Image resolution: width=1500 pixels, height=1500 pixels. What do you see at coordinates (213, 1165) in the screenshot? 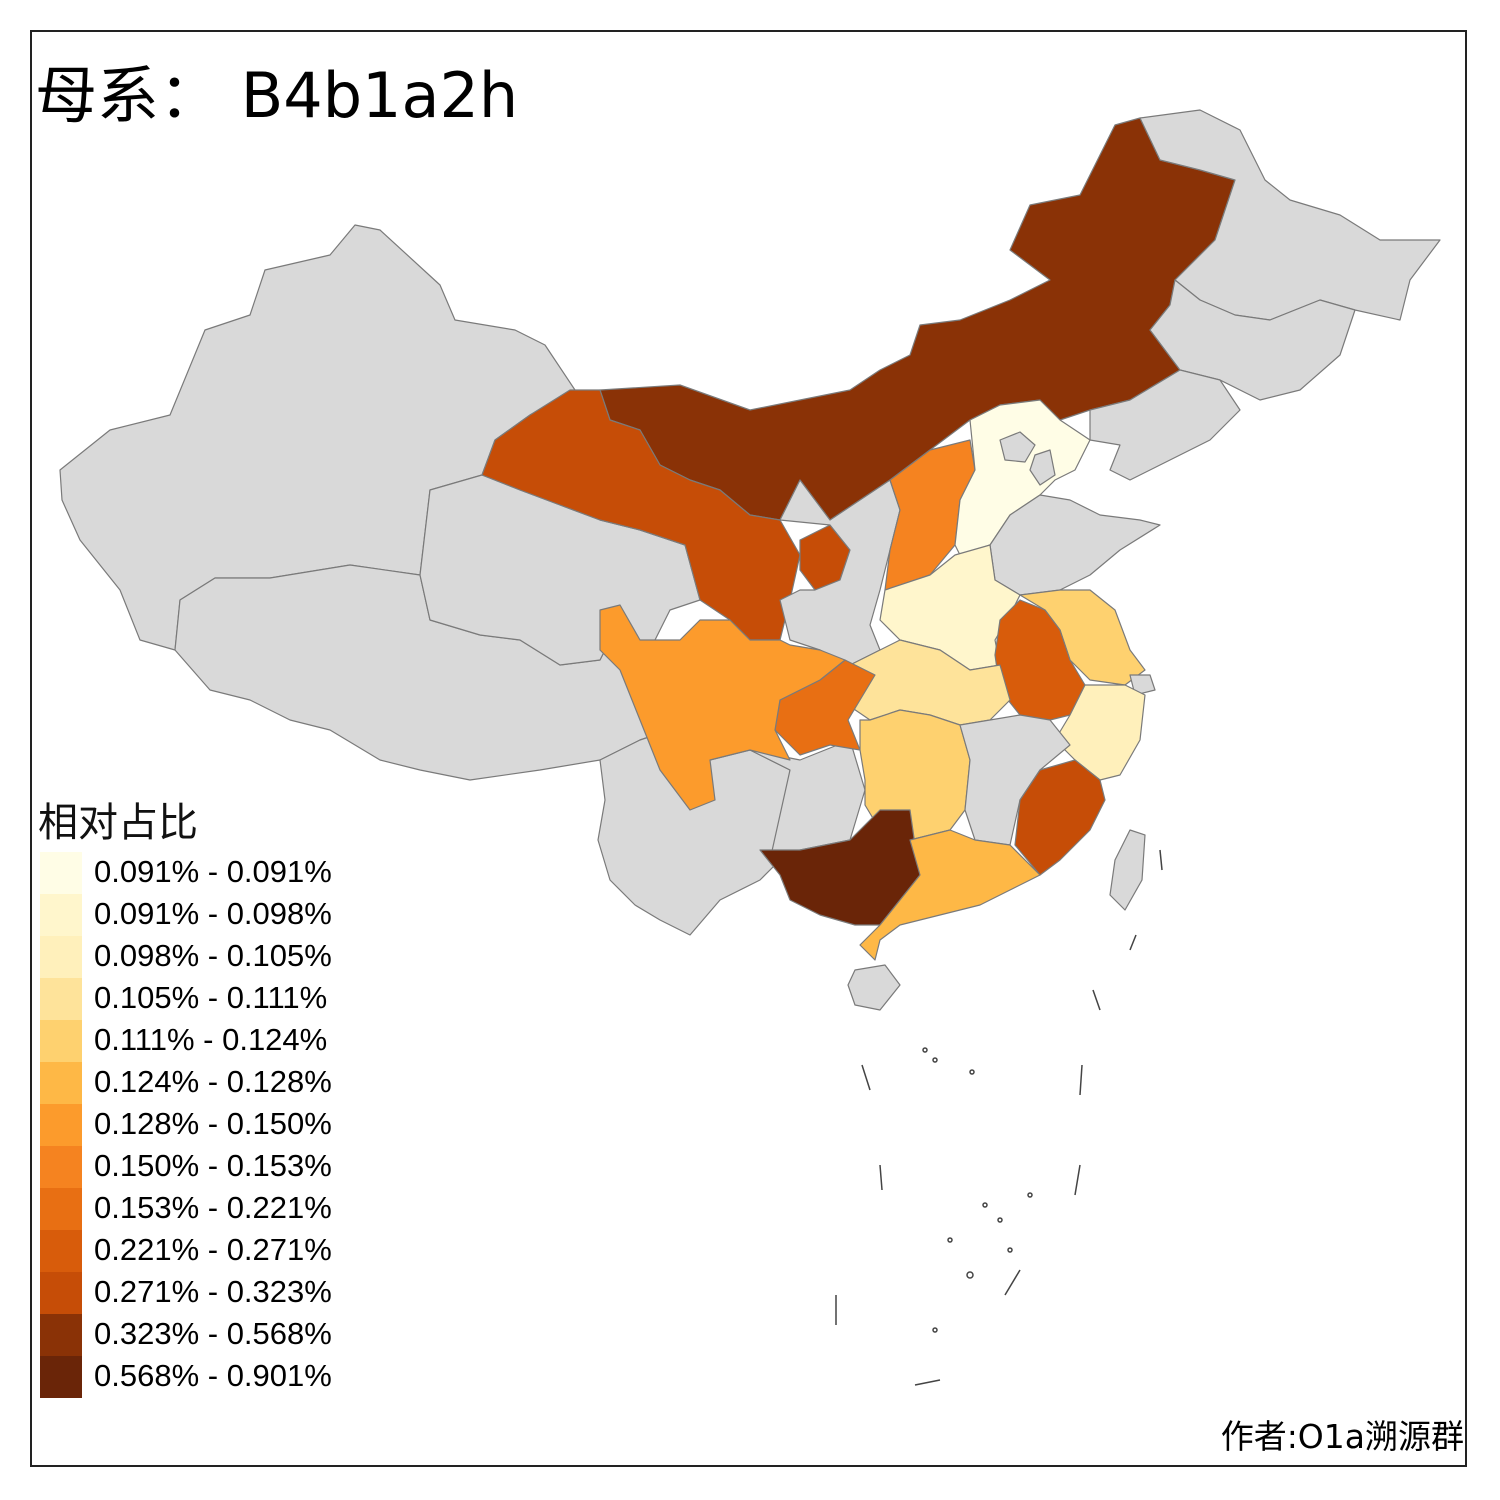
I see `legend-label: 0.150% - 0.153%` at bounding box center [213, 1165].